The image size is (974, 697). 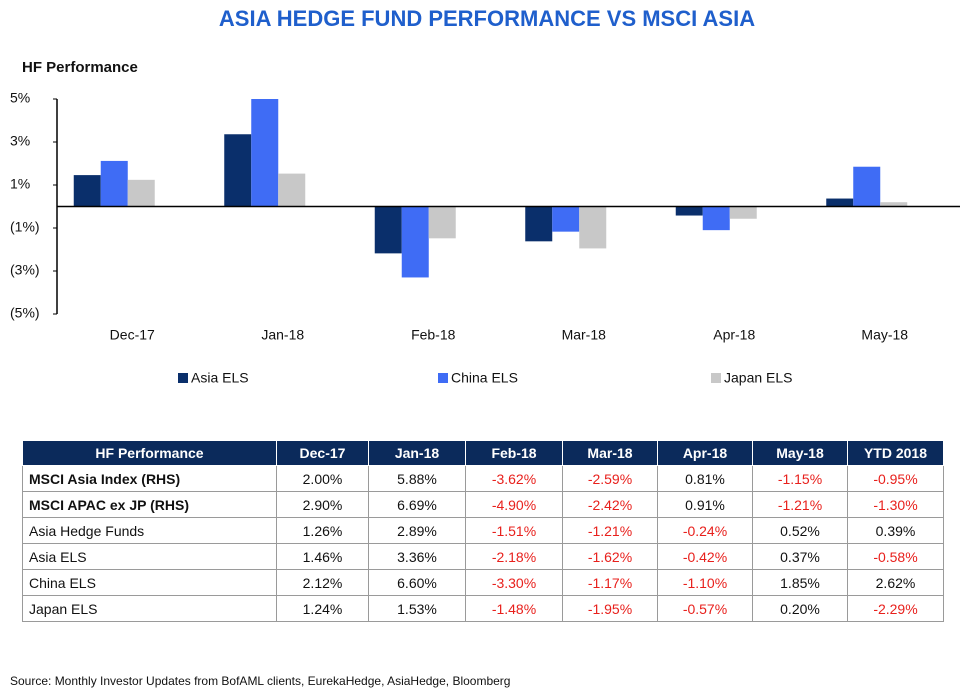 What do you see at coordinates (417, 608) in the screenshot?
I see `value-cell: 1.53%` at bounding box center [417, 608].